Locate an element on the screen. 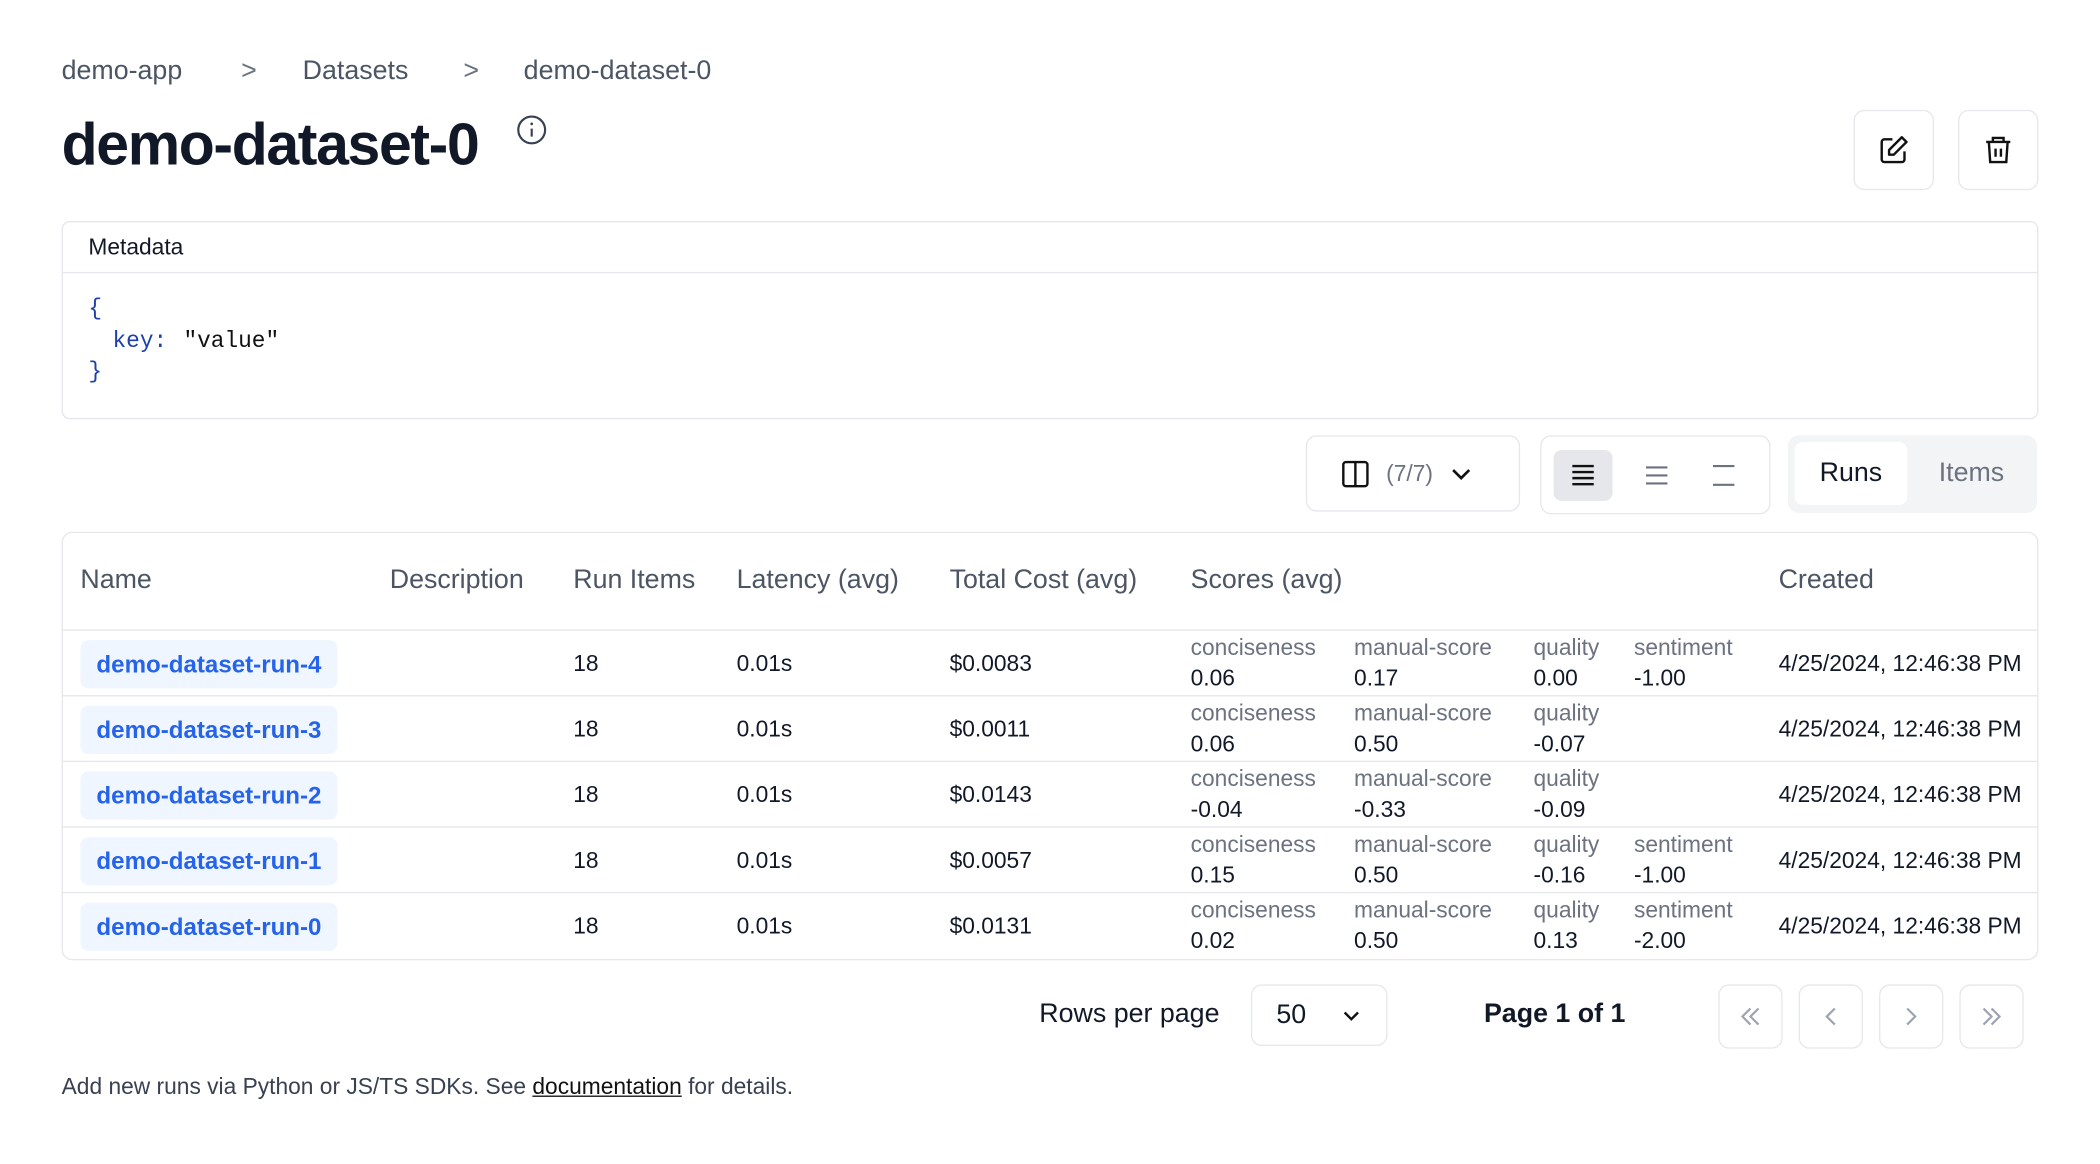 This screenshot has width=2100, height=1164. column-selector: (7/7) is located at coordinates (1413, 473).